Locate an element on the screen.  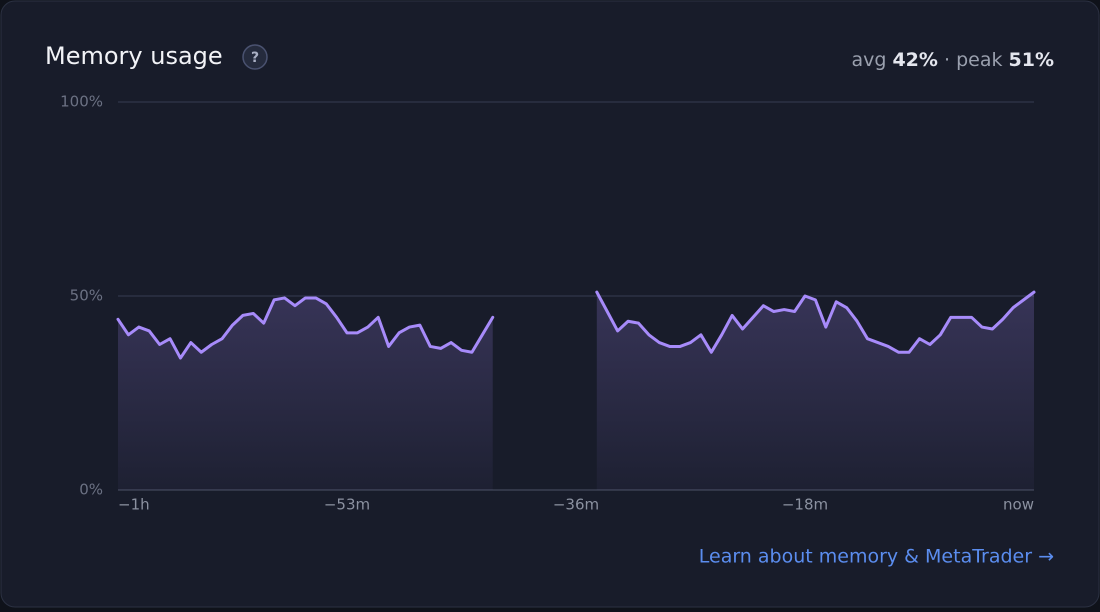
stat-value: 51% is located at coordinates (1031, 60).